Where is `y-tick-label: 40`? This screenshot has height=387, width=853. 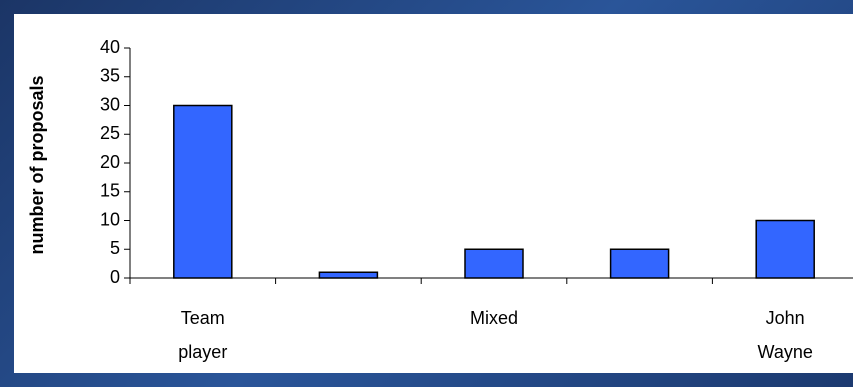 y-tick-label: 40 is located at coordinates (110, 47).